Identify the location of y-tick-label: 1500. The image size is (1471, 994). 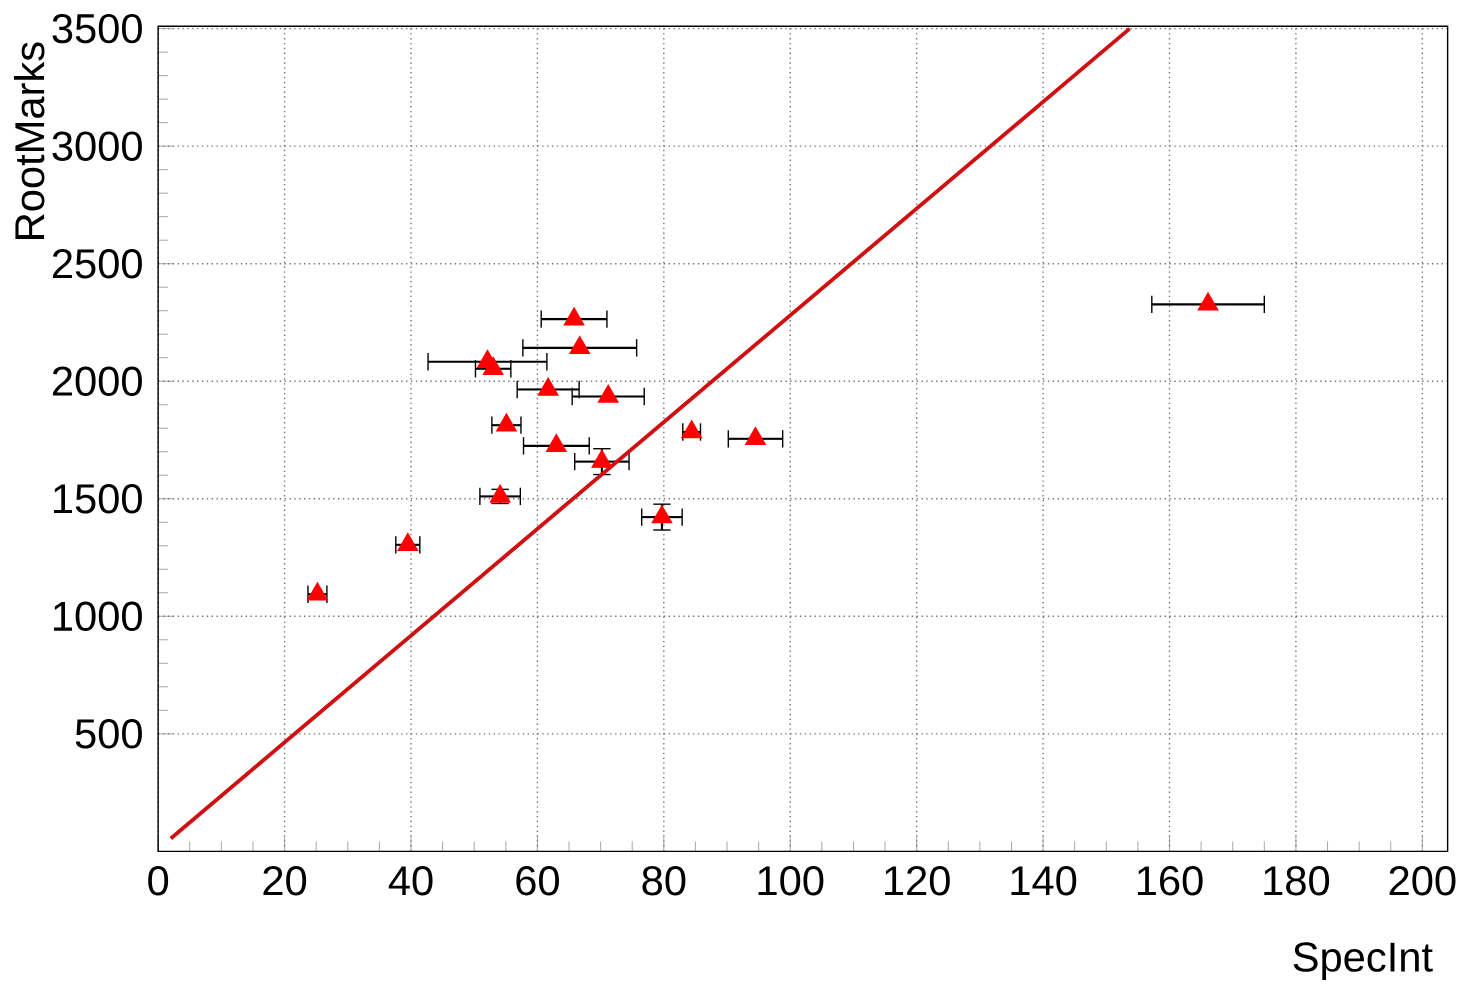
(98, 499).